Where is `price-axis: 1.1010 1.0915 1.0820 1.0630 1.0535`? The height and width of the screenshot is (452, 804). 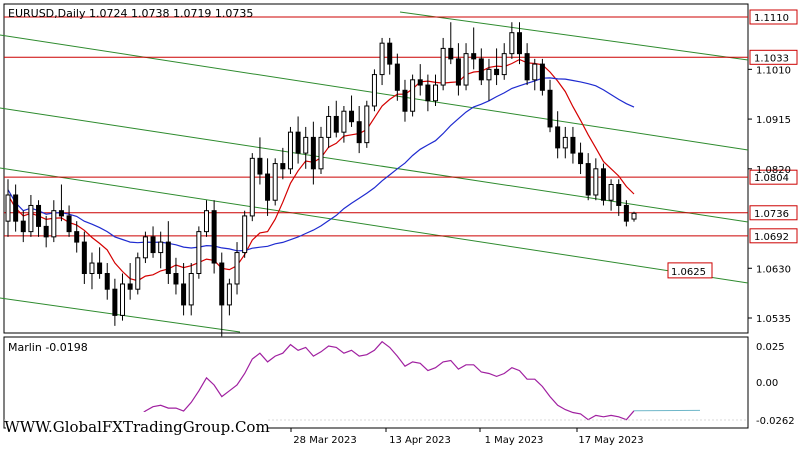
price-axis: 1.1010 1.0915 1.0820 1.0630 1.0535 is located at coordinates (769, 195).